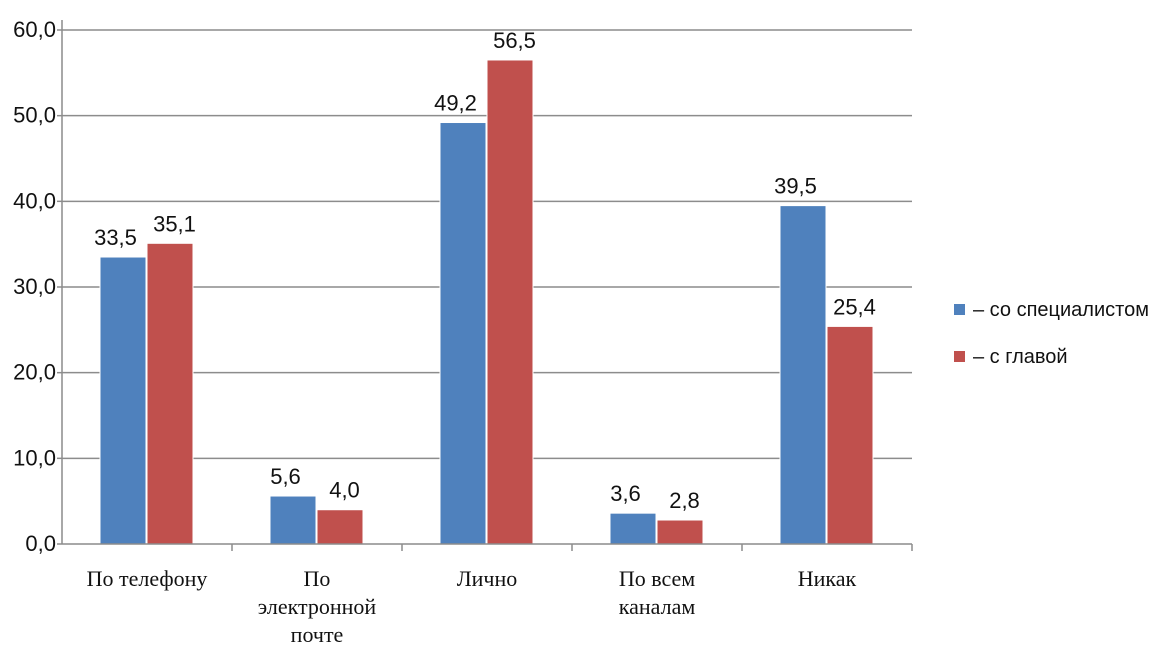 The height and width of the screenshot is (649, 1176). Describe the element at coordinates (1061, 310) in the screenshot. I see `legend-label: – со специалистом` at that location.